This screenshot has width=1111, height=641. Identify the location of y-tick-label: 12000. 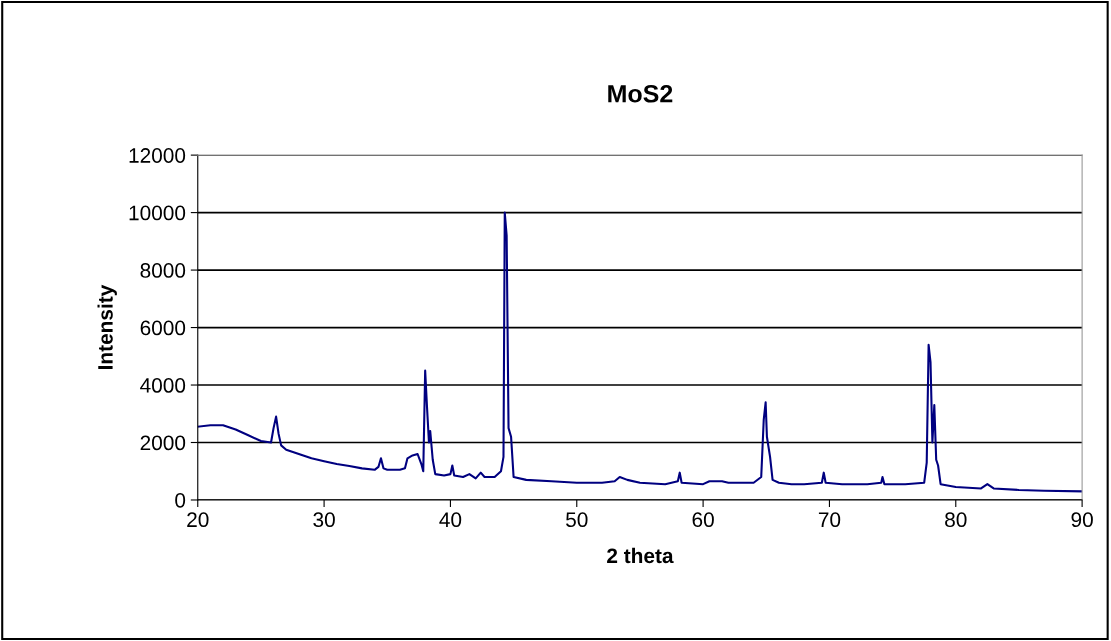
(157, 155).